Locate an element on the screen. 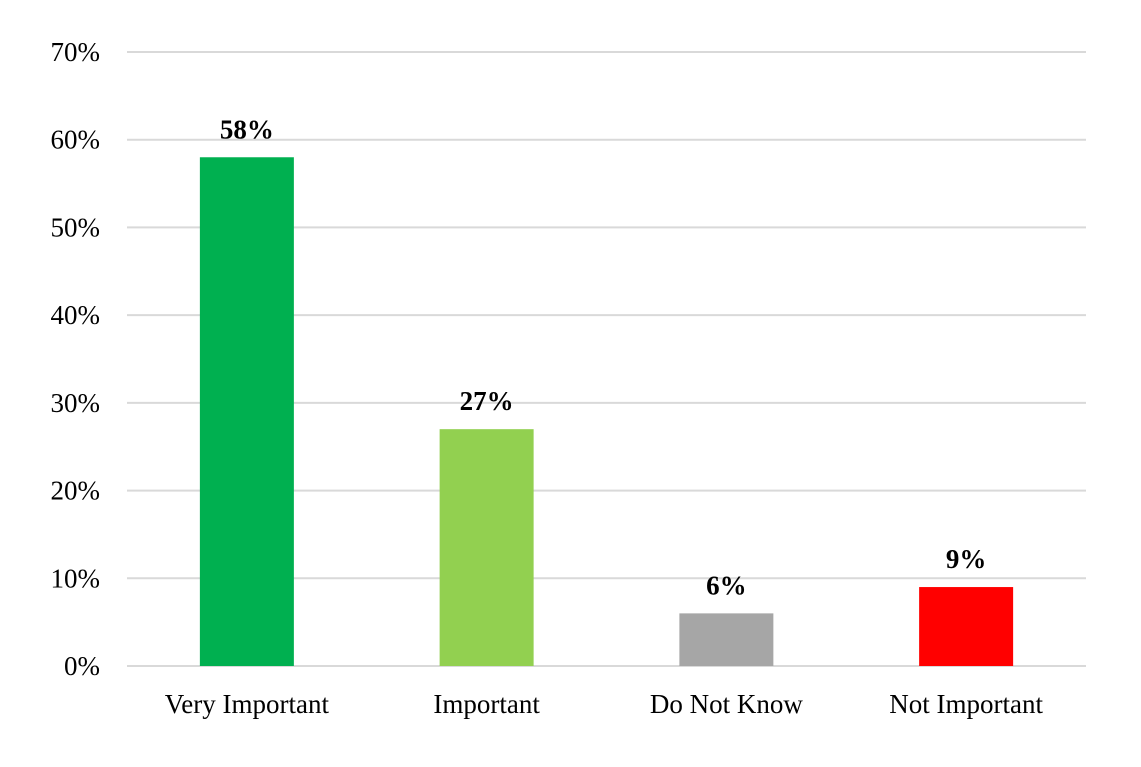 Image resolution: width=1141 pixels, height=767 pixels. y-tick-label: 40% is located at coordinates (76, 315).